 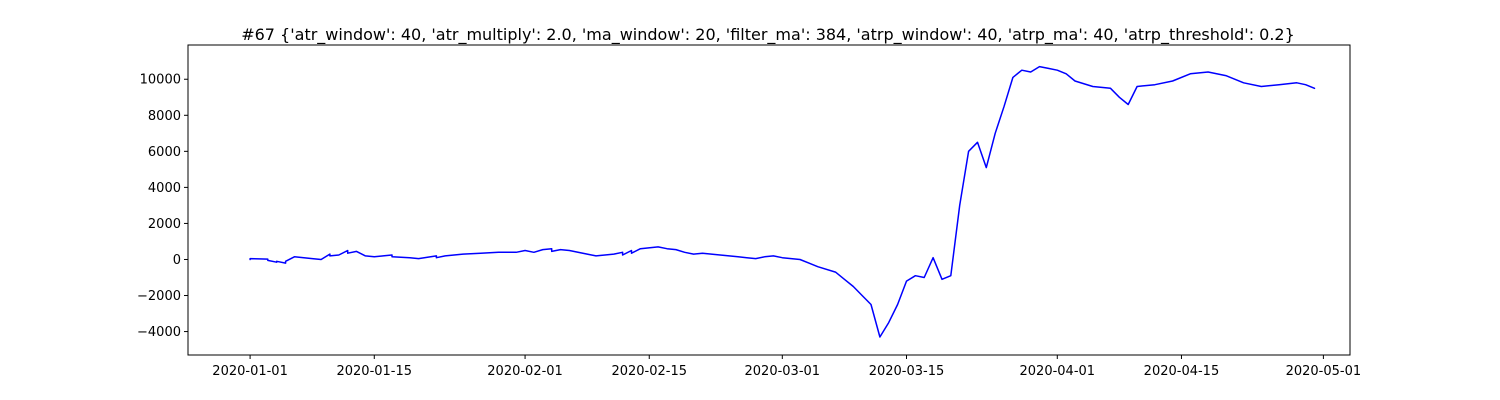 I want to click on x-tick-label: 2020-03-15, so click(x=907, y=371).